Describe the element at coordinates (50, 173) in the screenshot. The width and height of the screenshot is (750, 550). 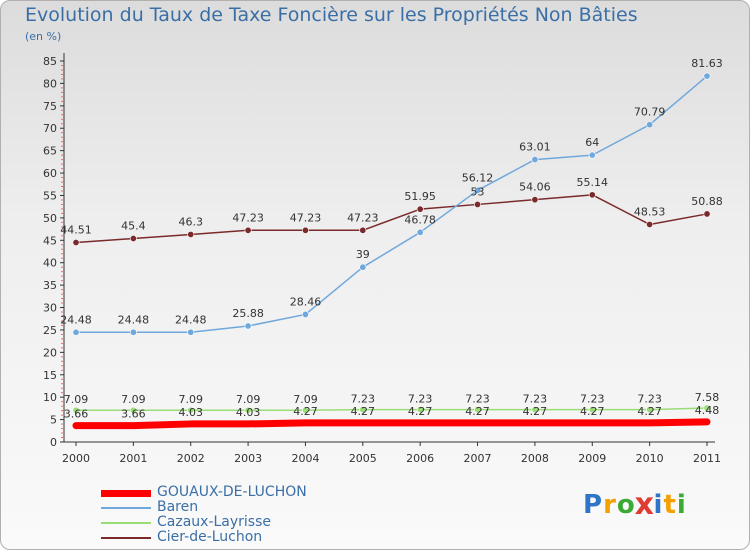
I see `y-tick-label: 60` at that location.